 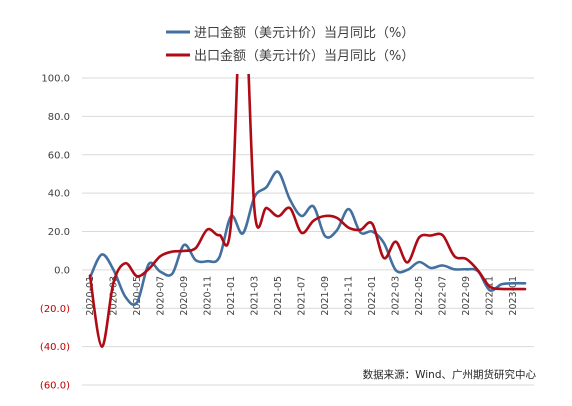 What do you see at coordinates (325, 296) in the screenshot?
I see `x-tick-label: 2021-09` at bounding box center [325, 296].